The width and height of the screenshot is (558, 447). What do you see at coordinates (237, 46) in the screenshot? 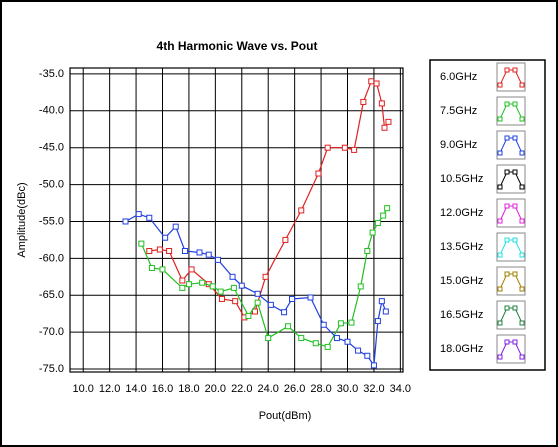
I see `chart-title: 4th Harmonic Wave vs. Pout` at bounding box center [237, 46].